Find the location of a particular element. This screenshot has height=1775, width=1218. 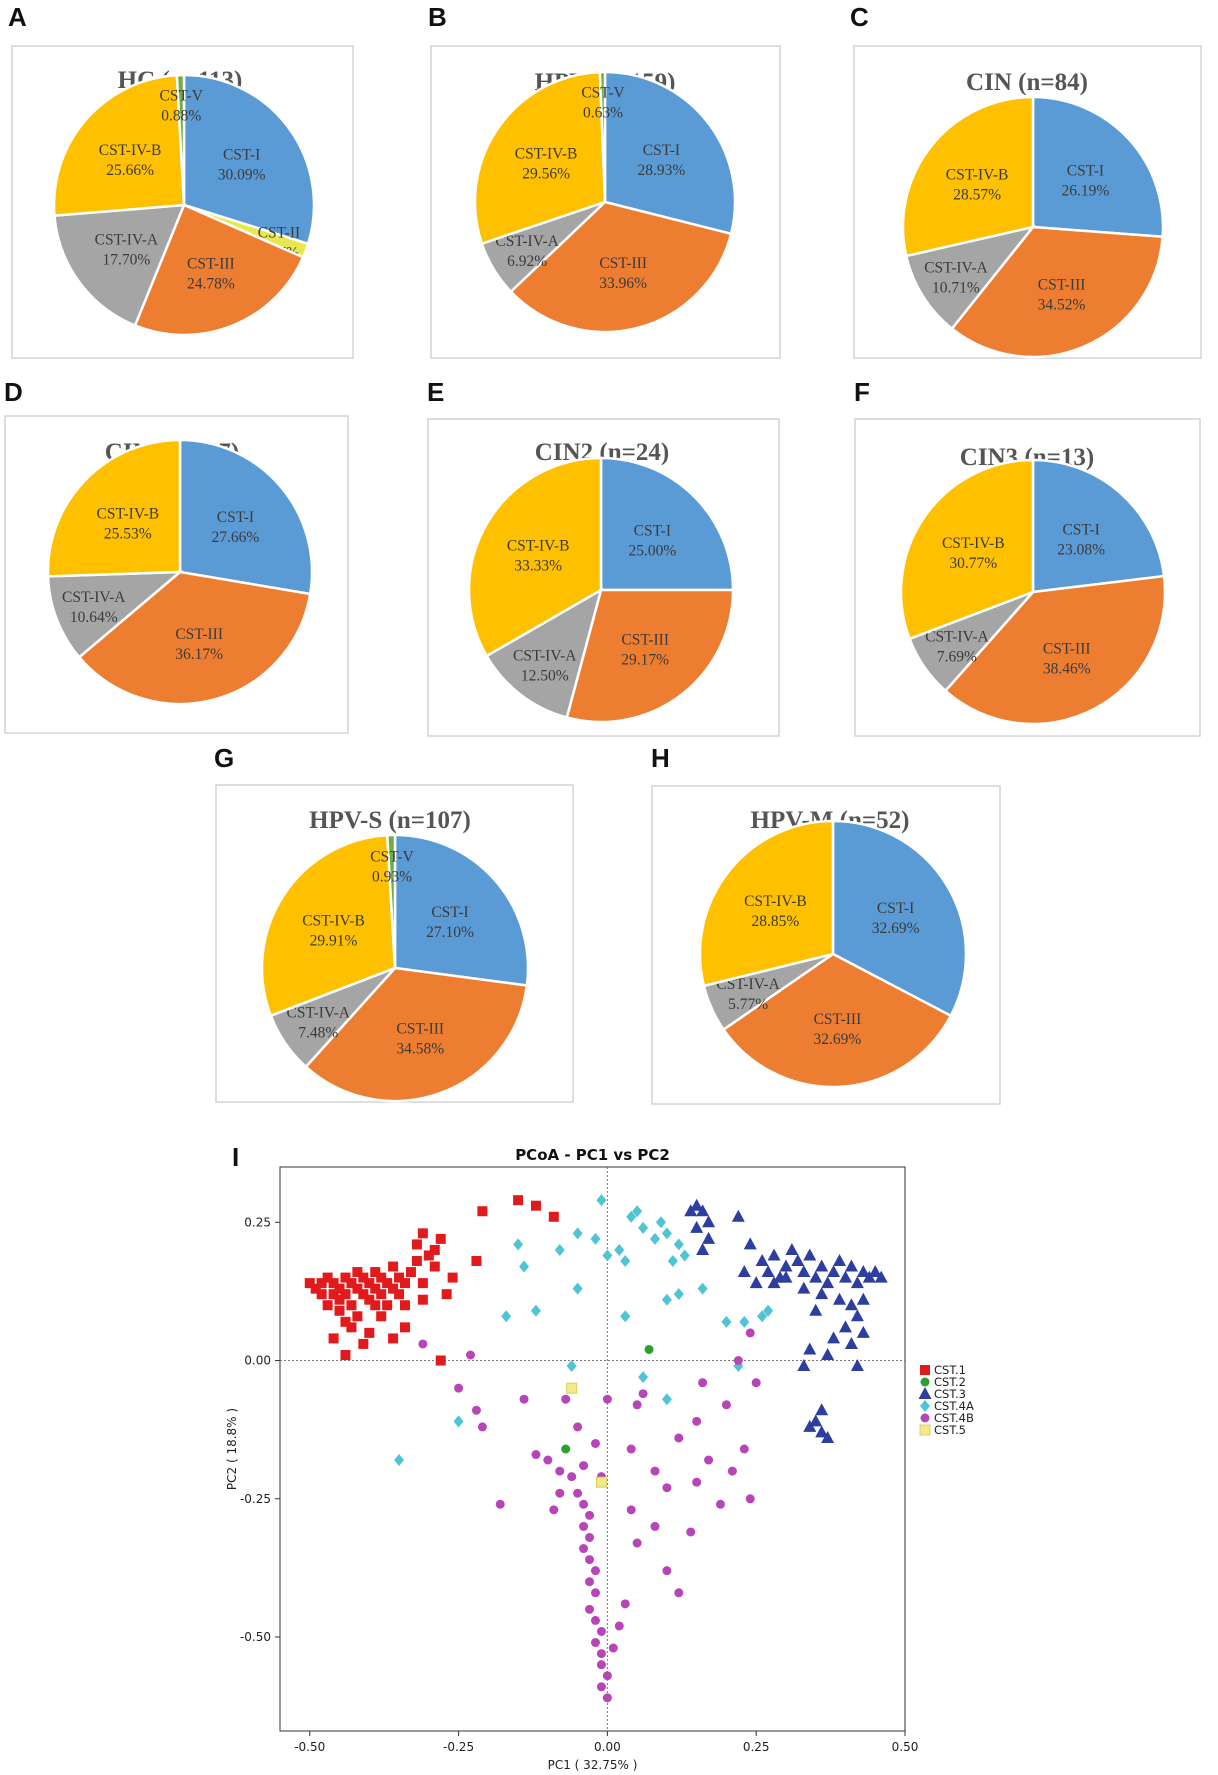

legend-label: CST.2 is located at coordinates (950, 1382).